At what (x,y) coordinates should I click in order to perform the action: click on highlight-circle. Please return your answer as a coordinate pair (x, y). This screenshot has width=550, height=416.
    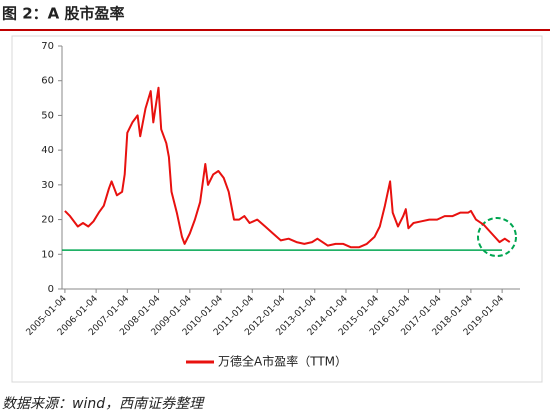
    Looking at the image, I should click on (497, 237).